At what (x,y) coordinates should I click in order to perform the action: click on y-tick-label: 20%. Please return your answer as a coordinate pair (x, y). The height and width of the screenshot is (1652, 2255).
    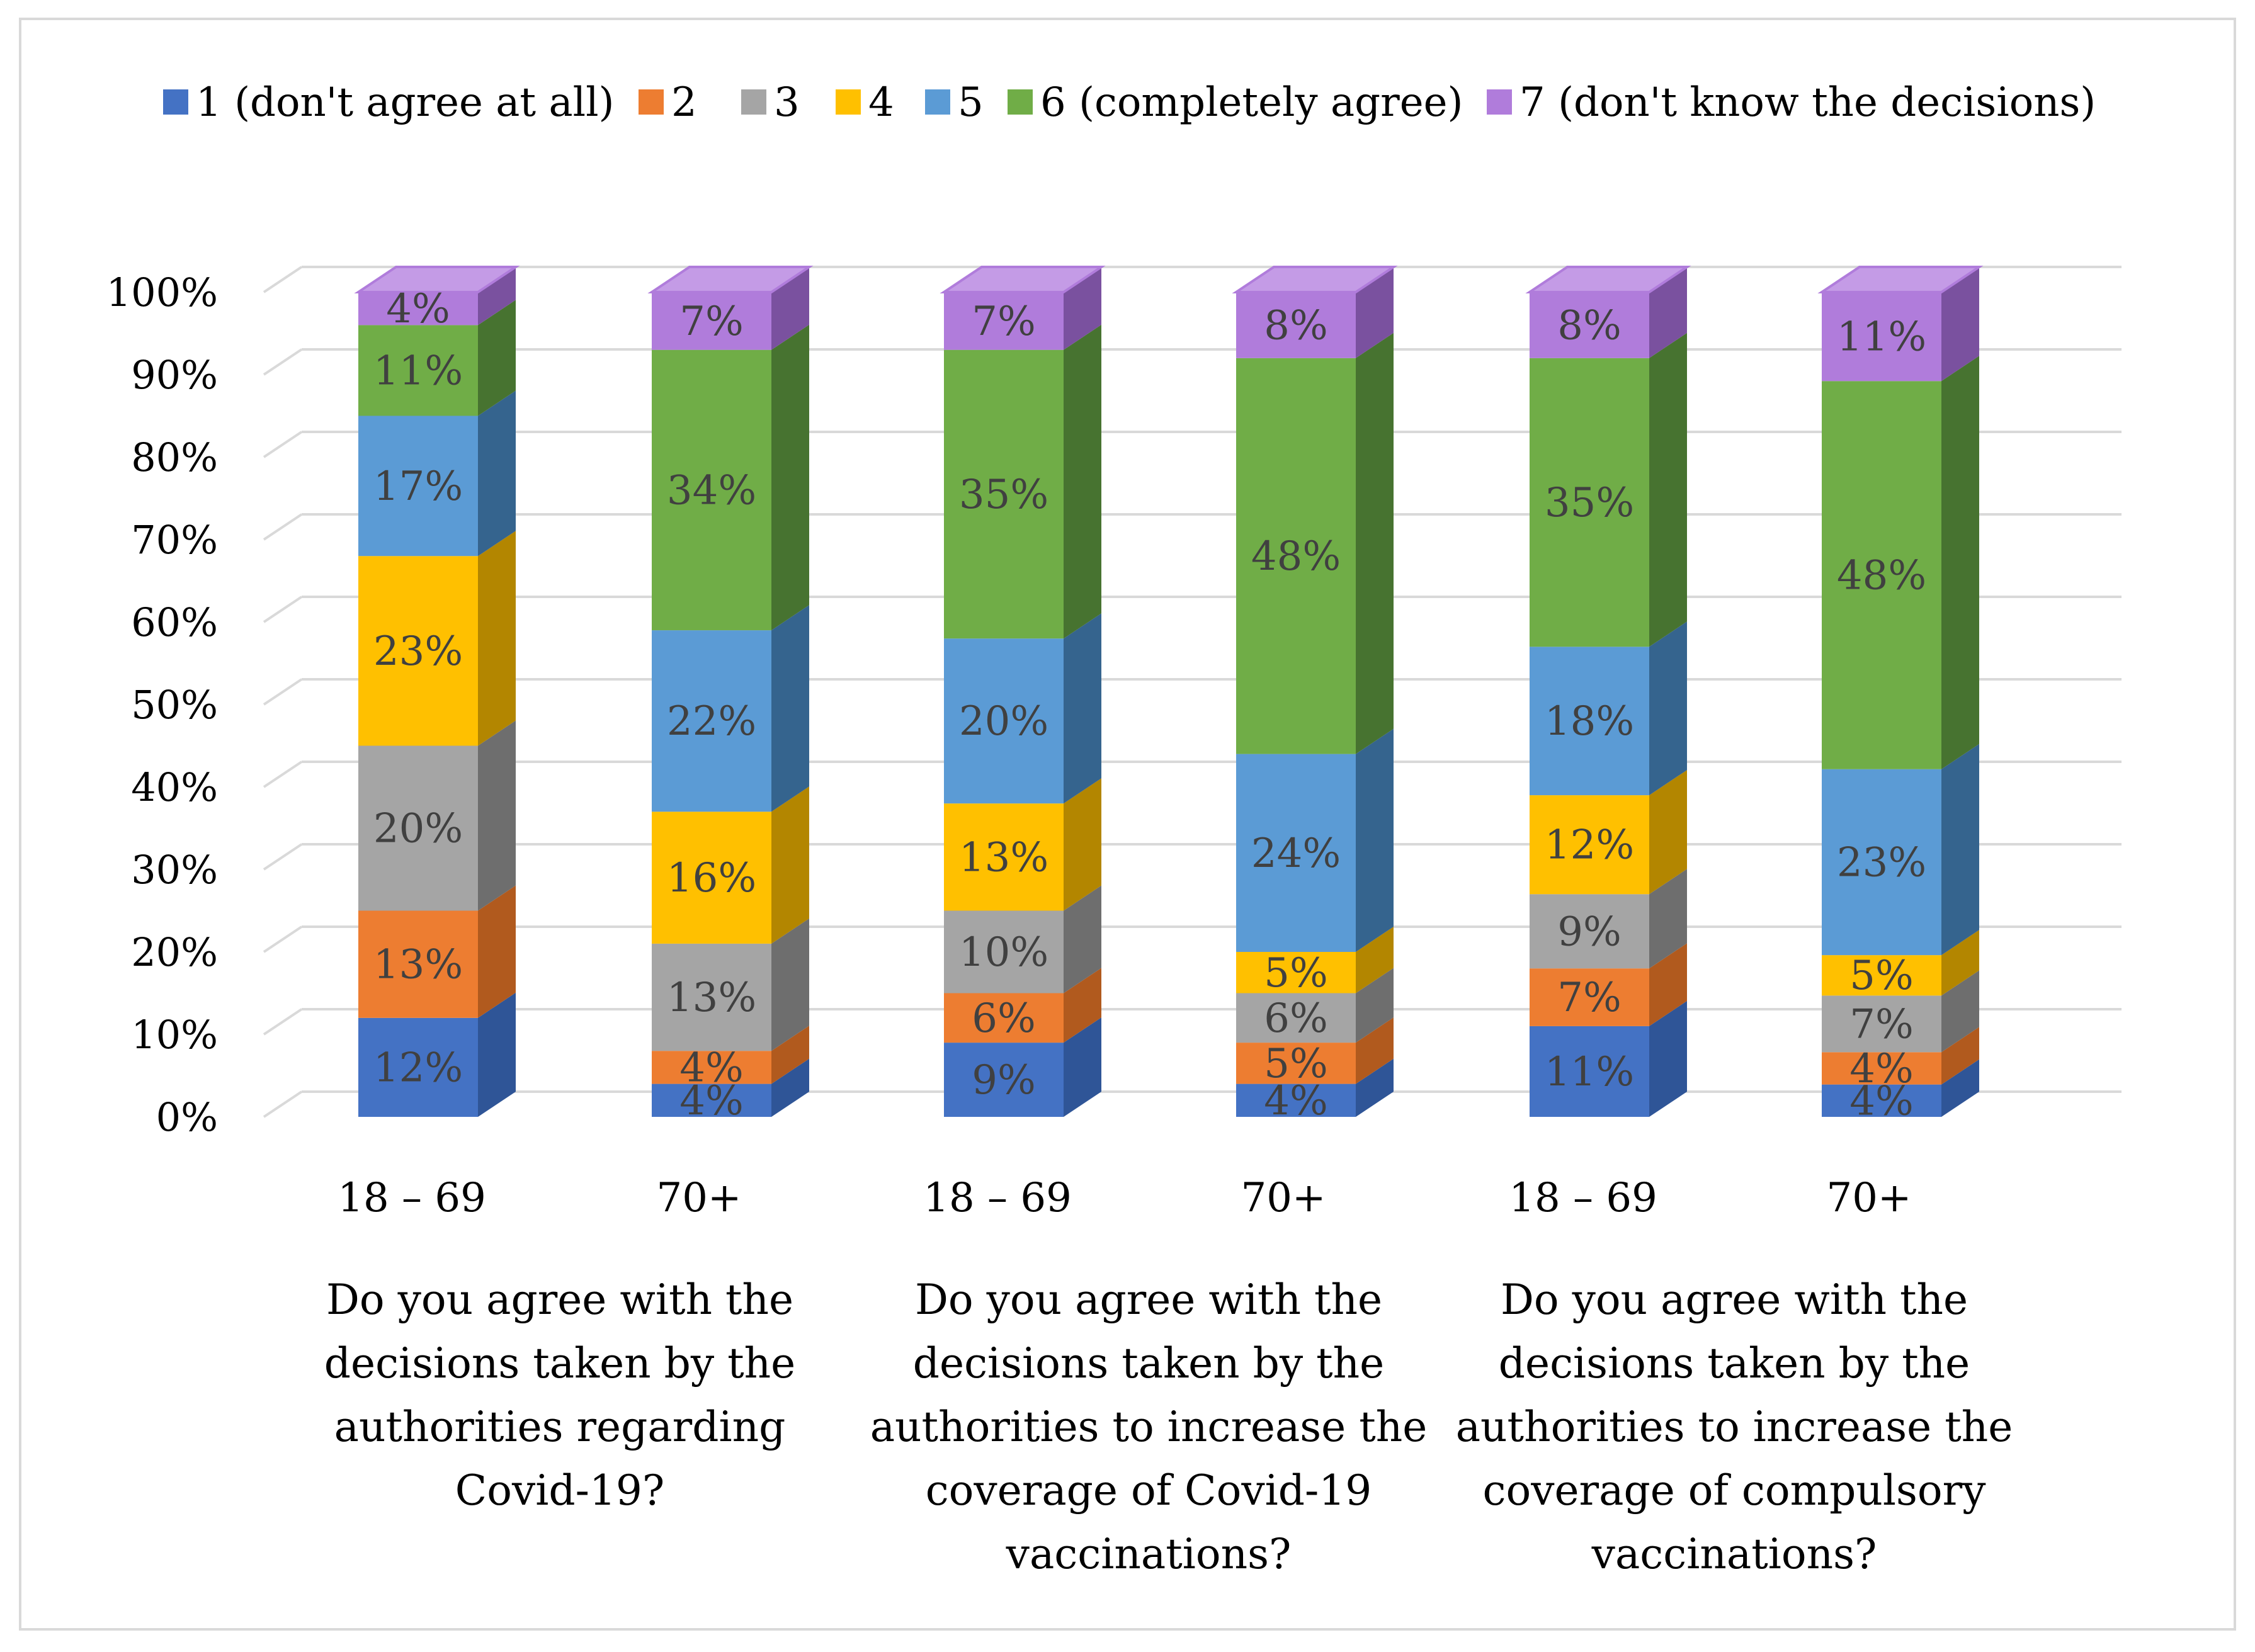
    Looking at the image, I should click on (175, 952).